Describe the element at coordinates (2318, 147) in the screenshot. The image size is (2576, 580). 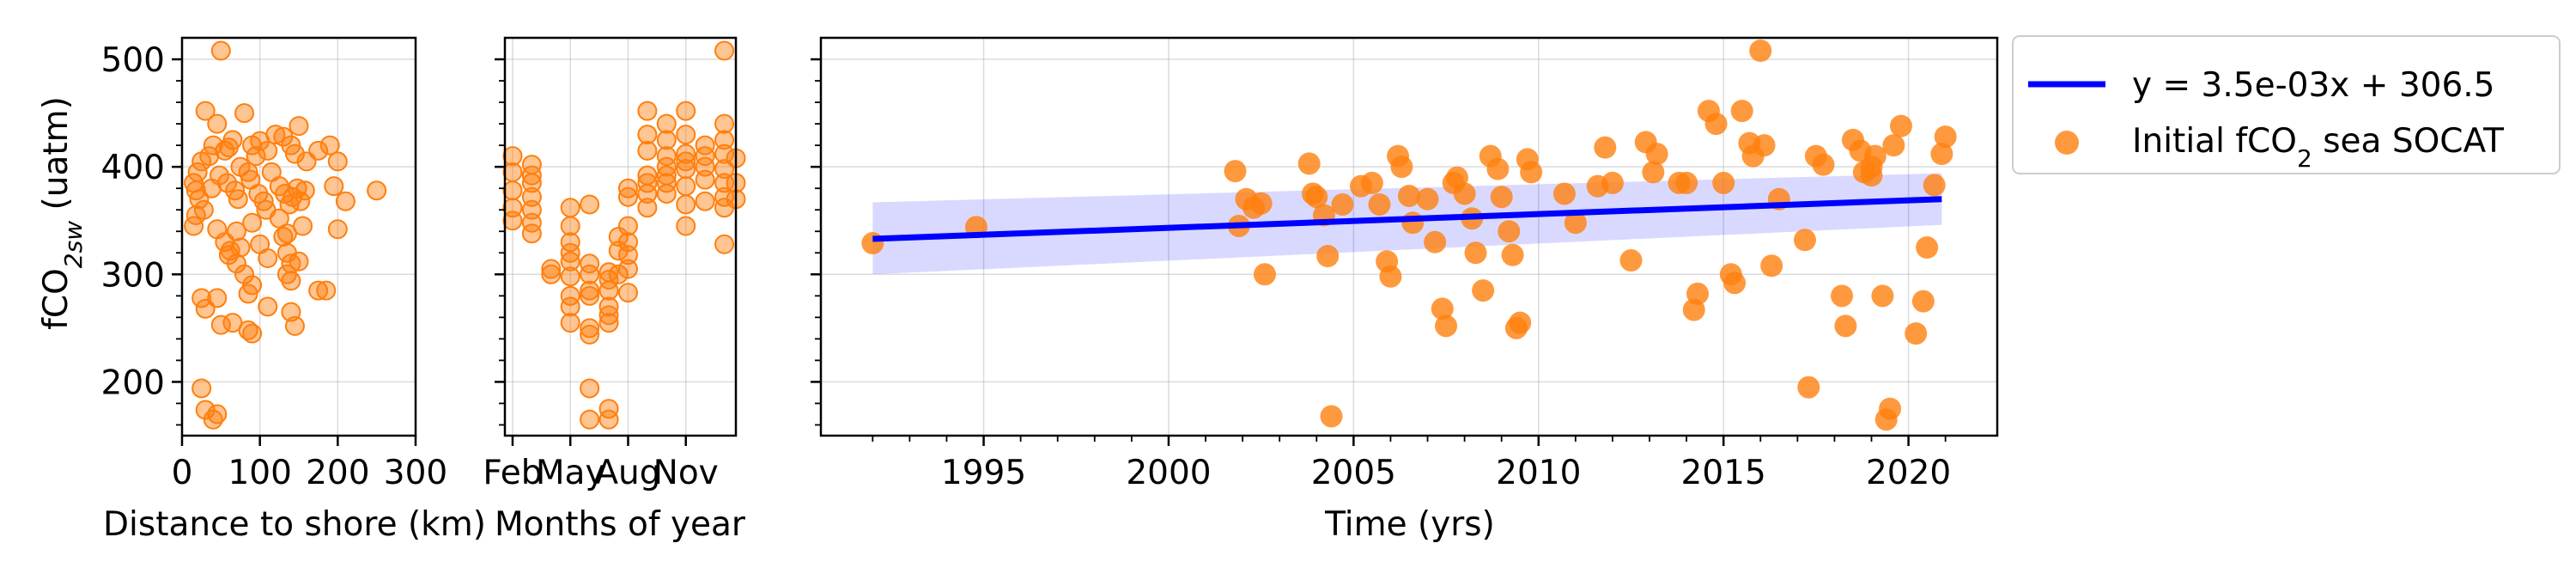
I see `legend-scatter-label: Initial fCO2 sea SOCAT` at that location.